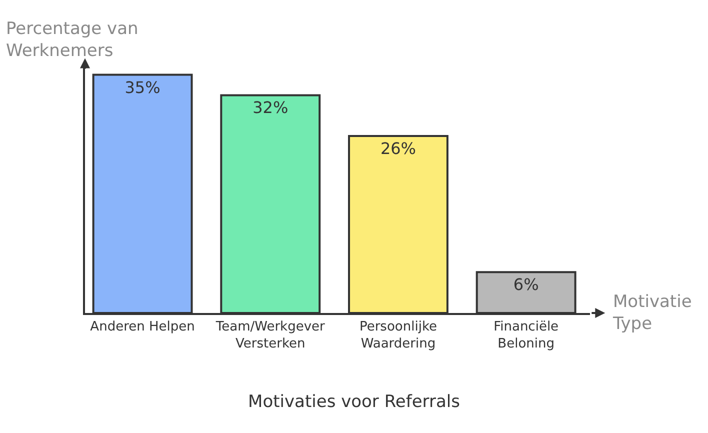  Describe the element at coordinates (270, 336) in the screenshot. I see `x-tick-label: Team/Werkgever Versterken` at that location.